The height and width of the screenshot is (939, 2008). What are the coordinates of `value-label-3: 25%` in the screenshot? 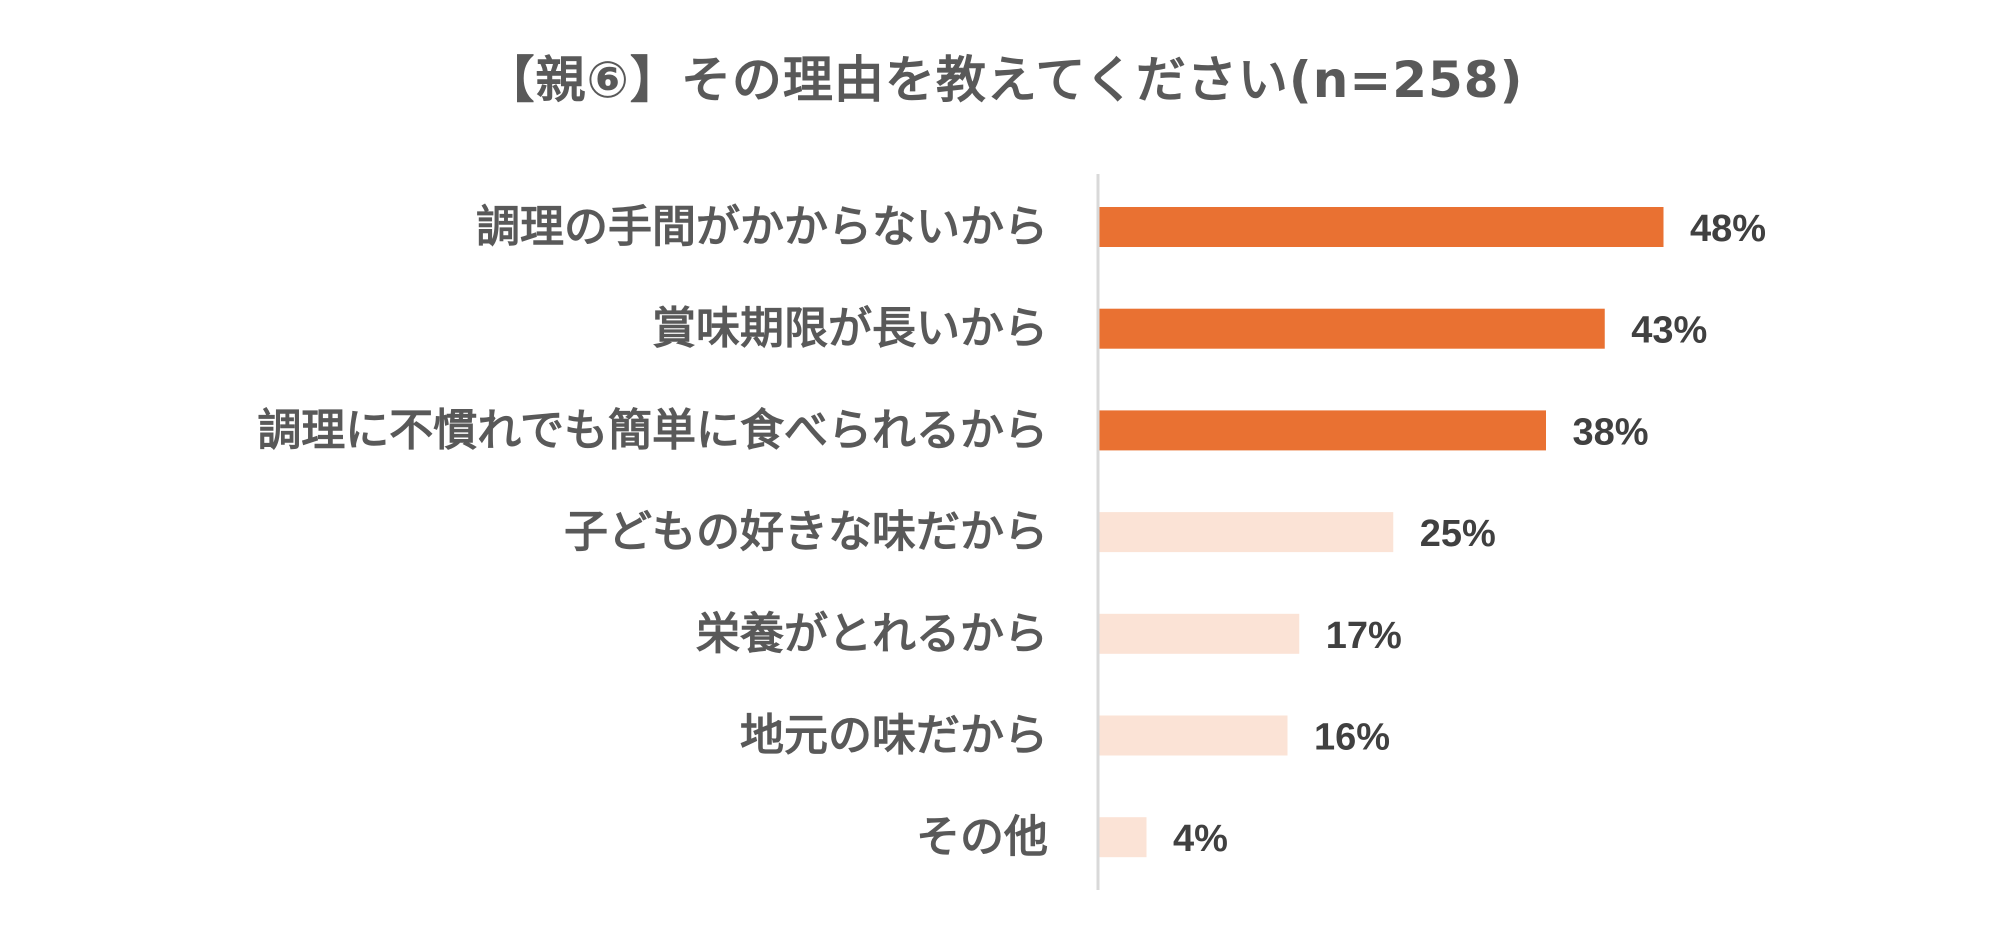 It's located at (1458, 534).